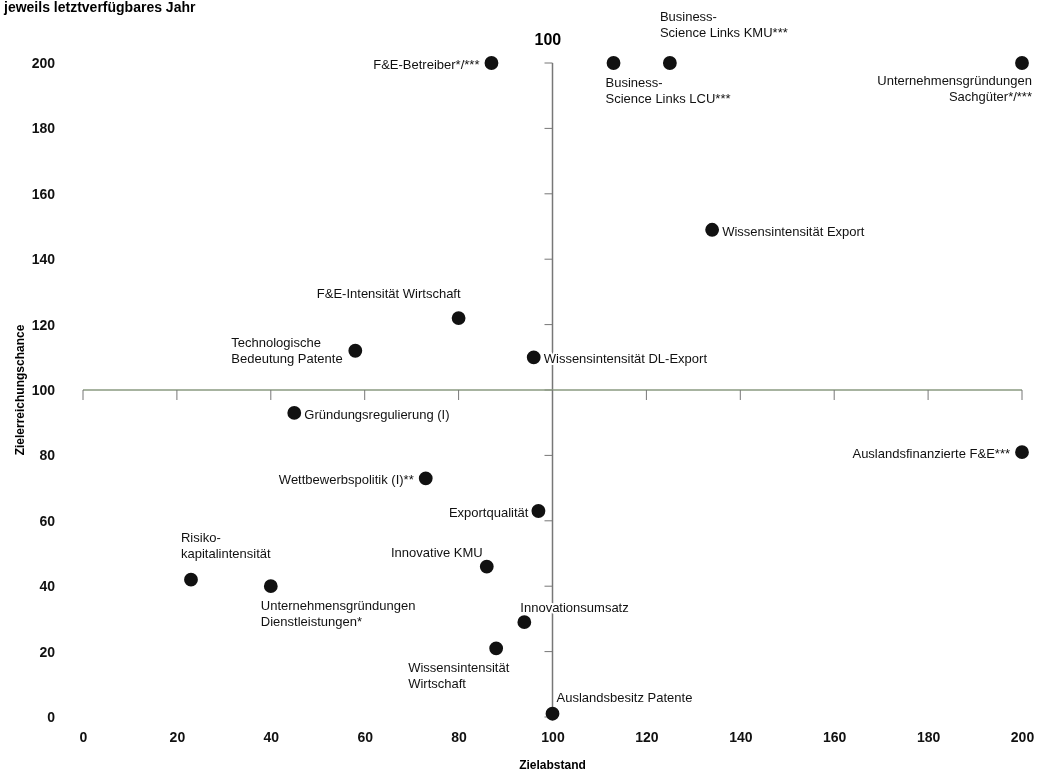  What do you see at coordinates (338, 614) in the screenshot?
I see `annotation: Unternehmensgründungen Dienstleistungen*` at bounding box center [338, 614].